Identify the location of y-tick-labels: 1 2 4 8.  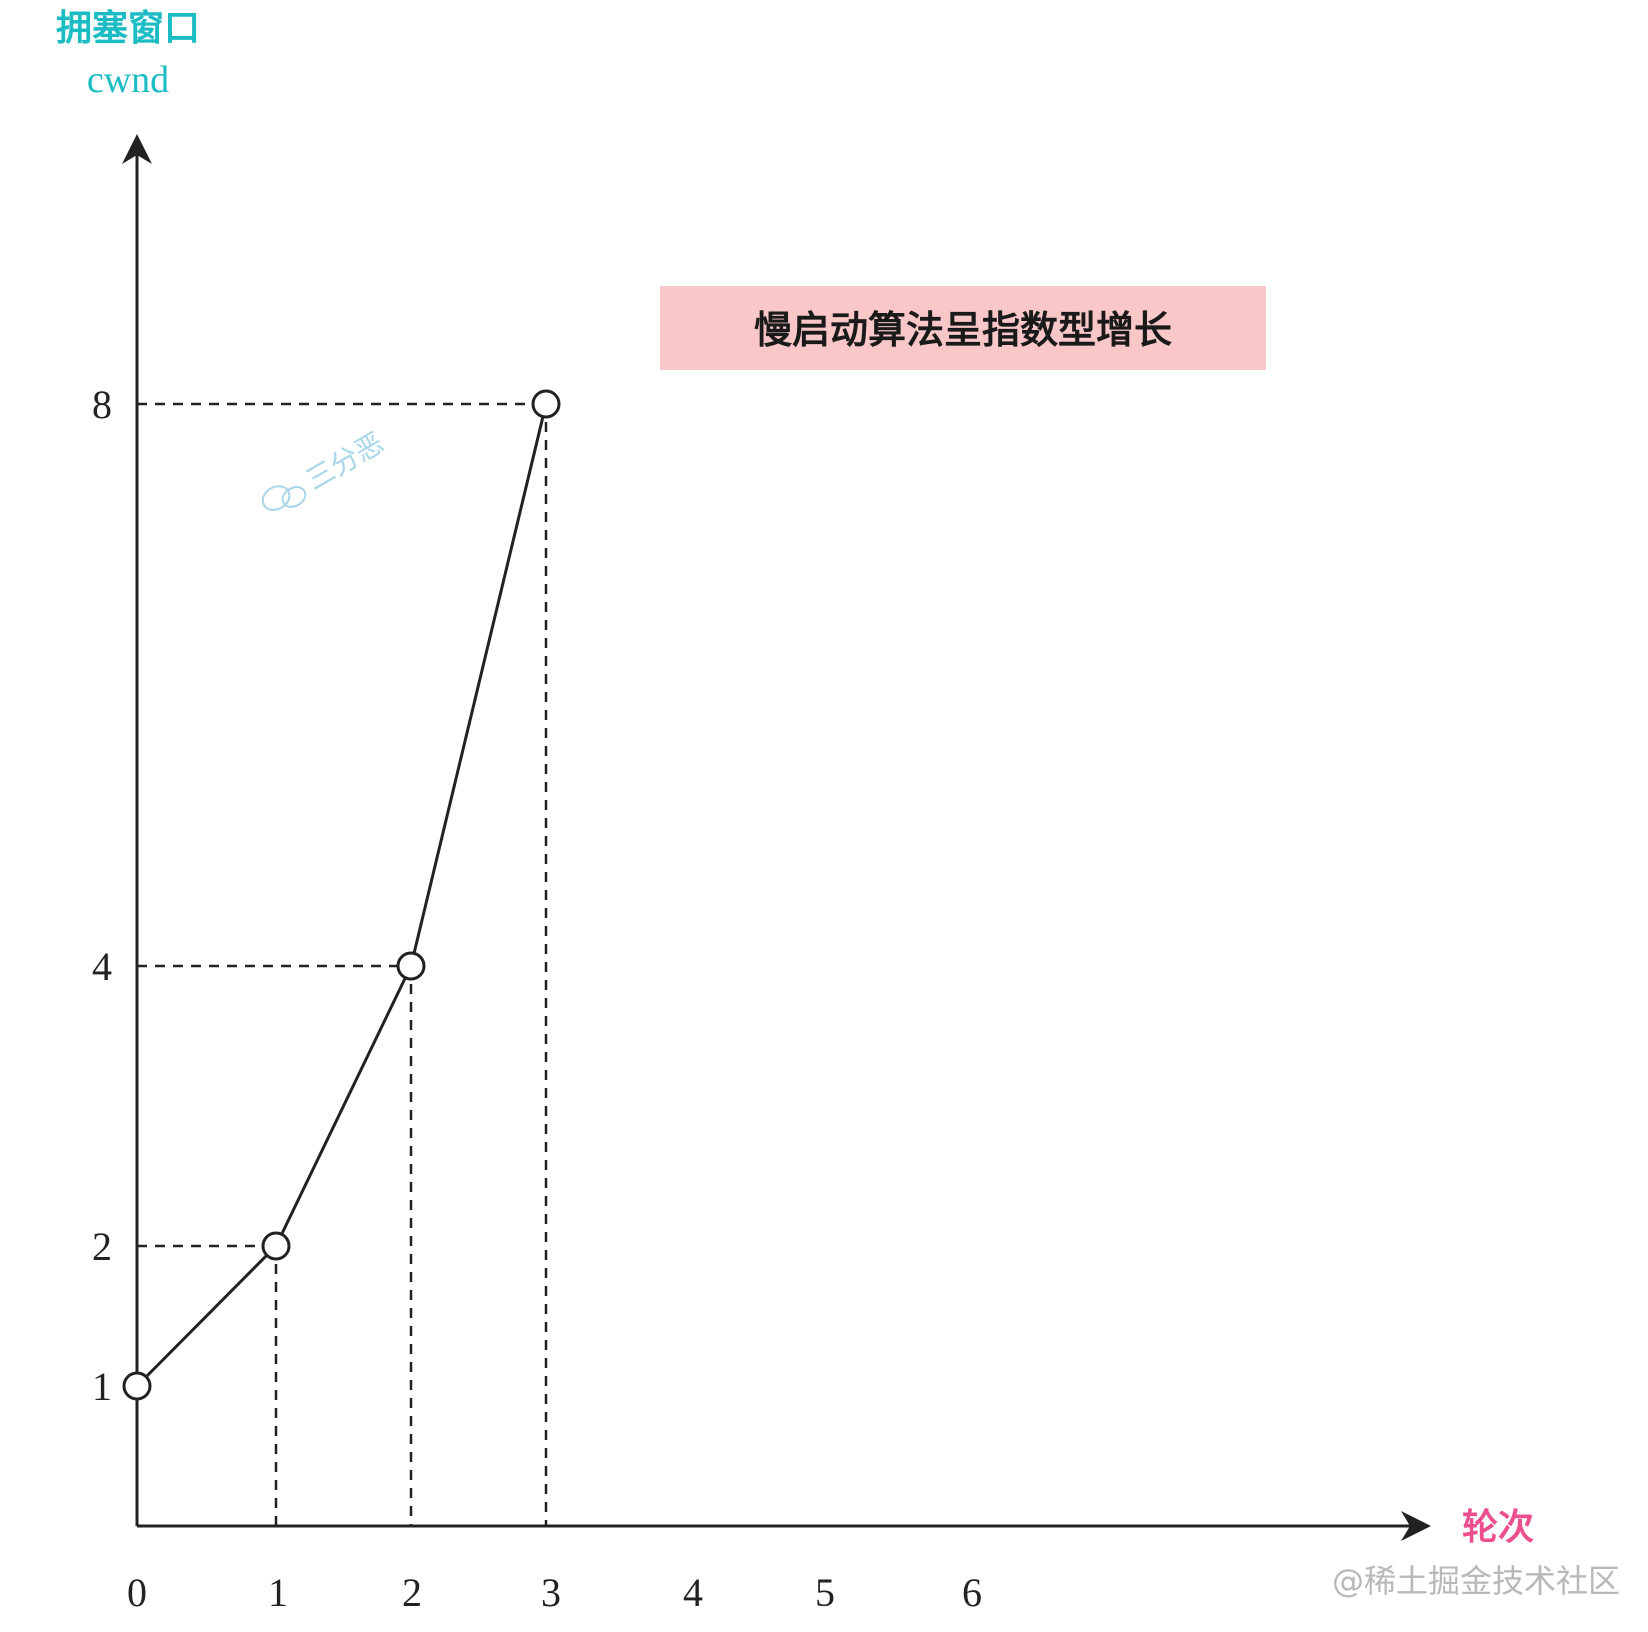
(102, 895).